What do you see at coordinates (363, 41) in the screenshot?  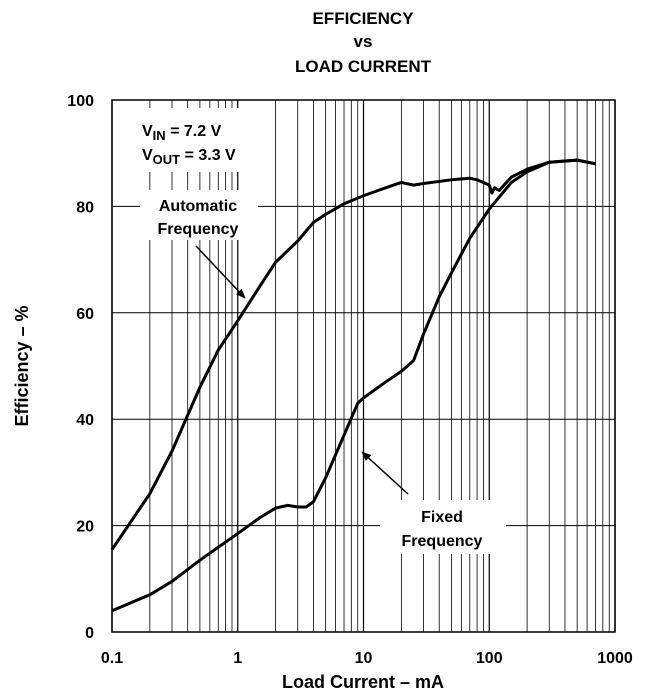 I see `chart-title: vs` at bounding box center [363, 41].